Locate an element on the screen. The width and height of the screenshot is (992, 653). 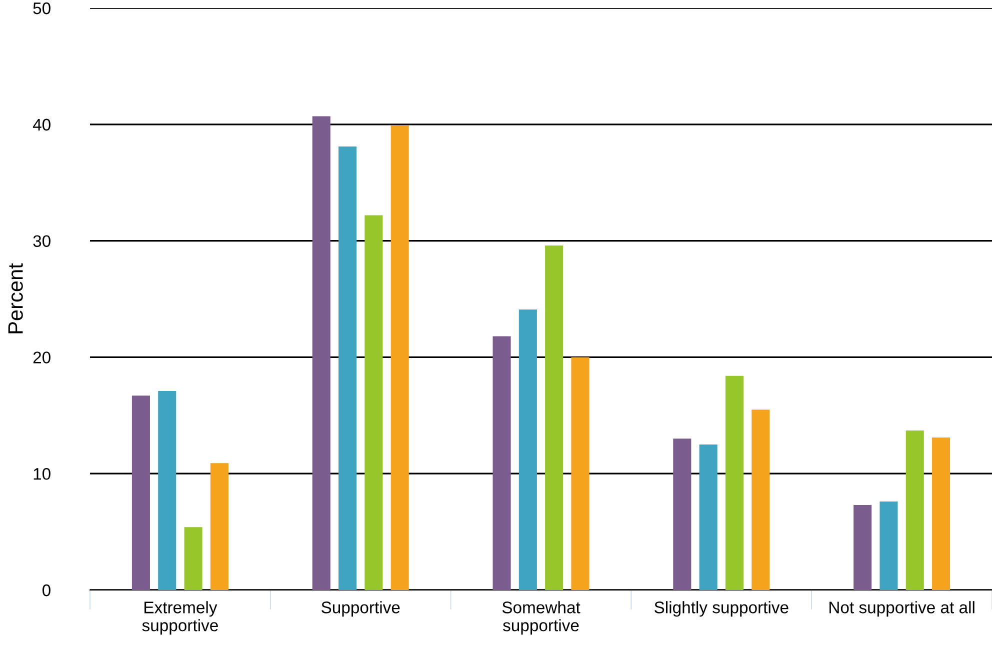
x-tick-label: Supportive is located at coordinates (361, 609).